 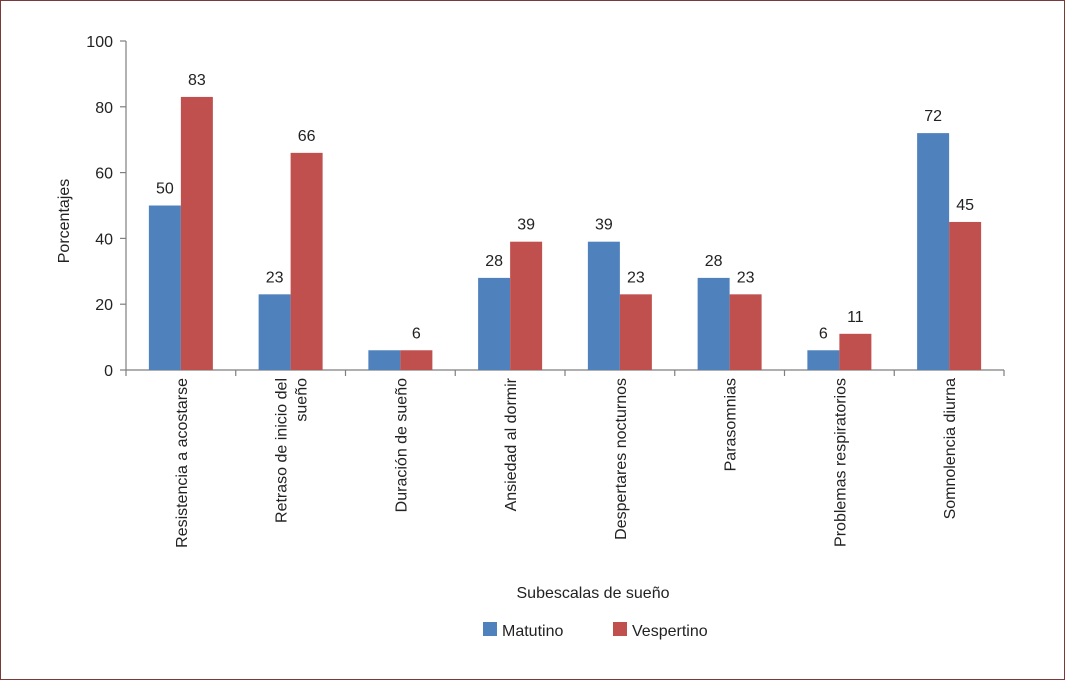 I want to click on y-tick-label: 100, so click(x=99, y=42).